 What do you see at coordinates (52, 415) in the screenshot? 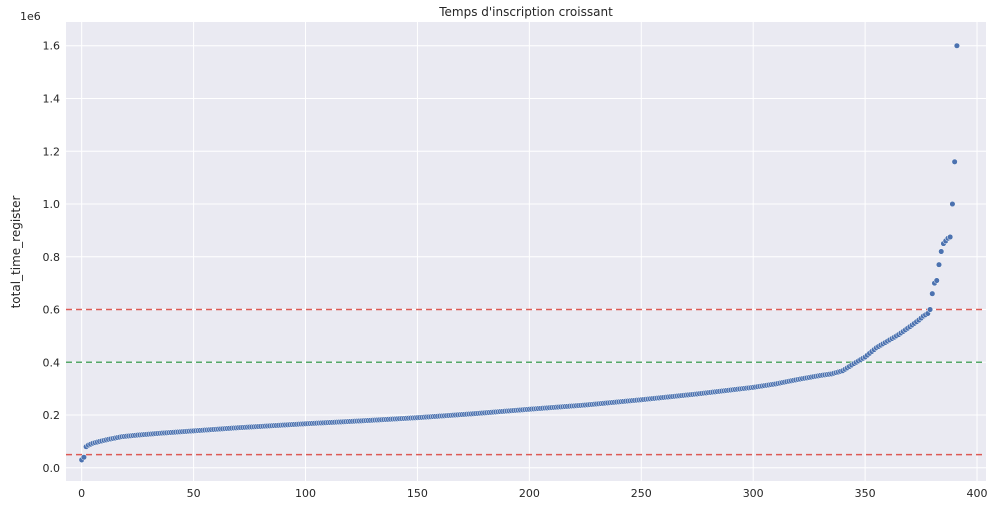
I see `y-tick-label: 0.2` at bounding box center [52, 415].